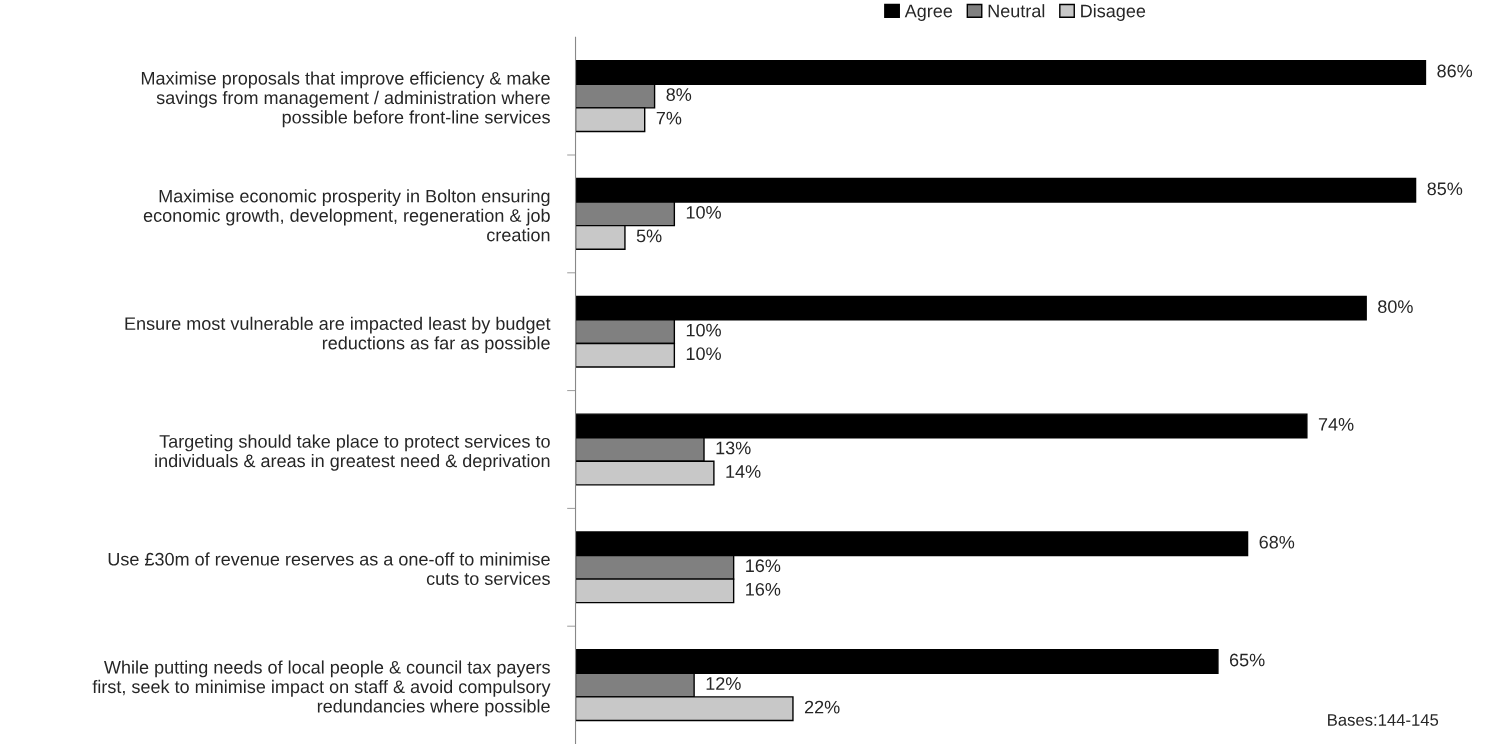 The width and height of the screenshot is (1491, 744). I want to click on data-label: 7%, so click(669, 118).